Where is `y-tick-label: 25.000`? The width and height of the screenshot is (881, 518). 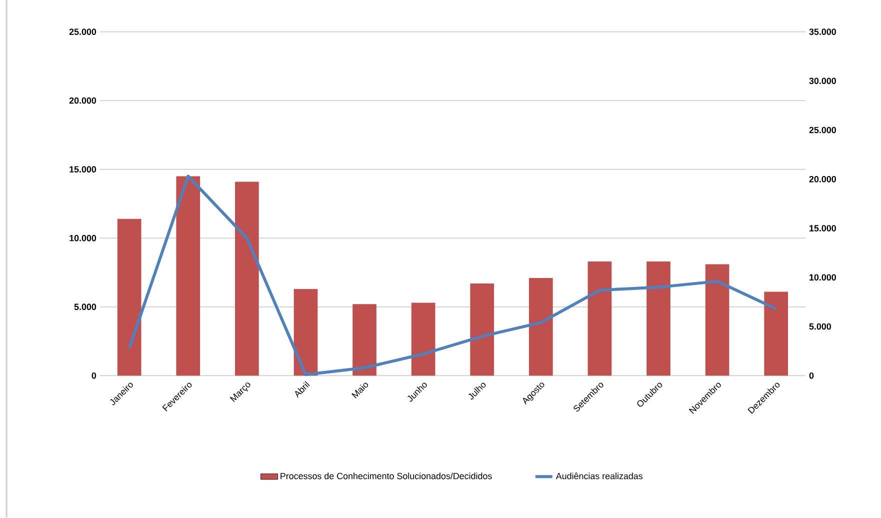 y-tick-label: 25.000 is located at coordinates (82, 32).